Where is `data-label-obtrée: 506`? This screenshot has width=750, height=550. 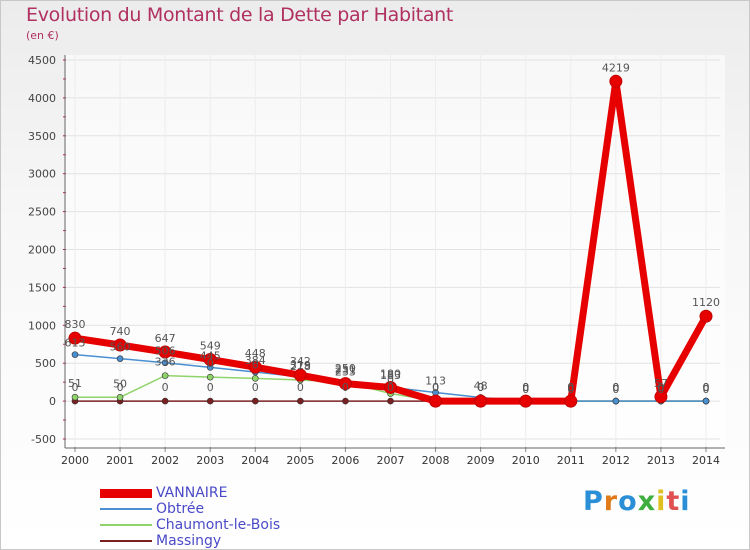
data-label-obtrée: 506 is located at coordinates (165, 351).